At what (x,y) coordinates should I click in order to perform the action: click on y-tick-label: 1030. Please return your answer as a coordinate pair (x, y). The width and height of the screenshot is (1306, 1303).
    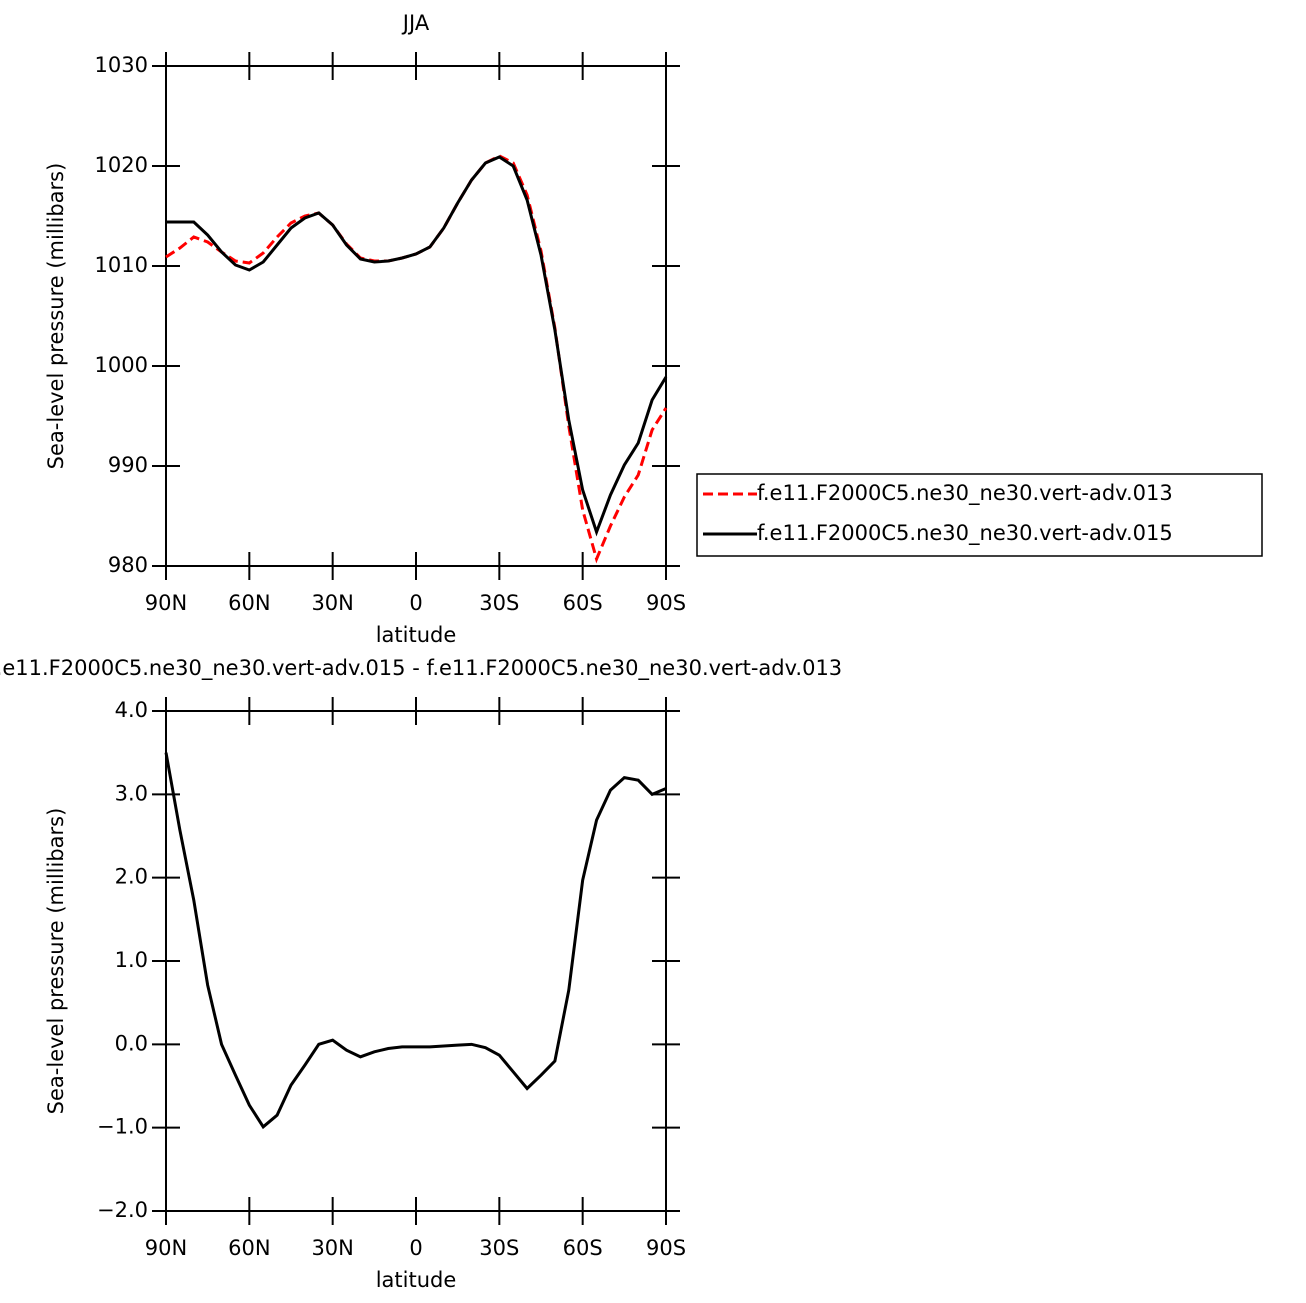
    Looking at the image, I should click on (121, 65).